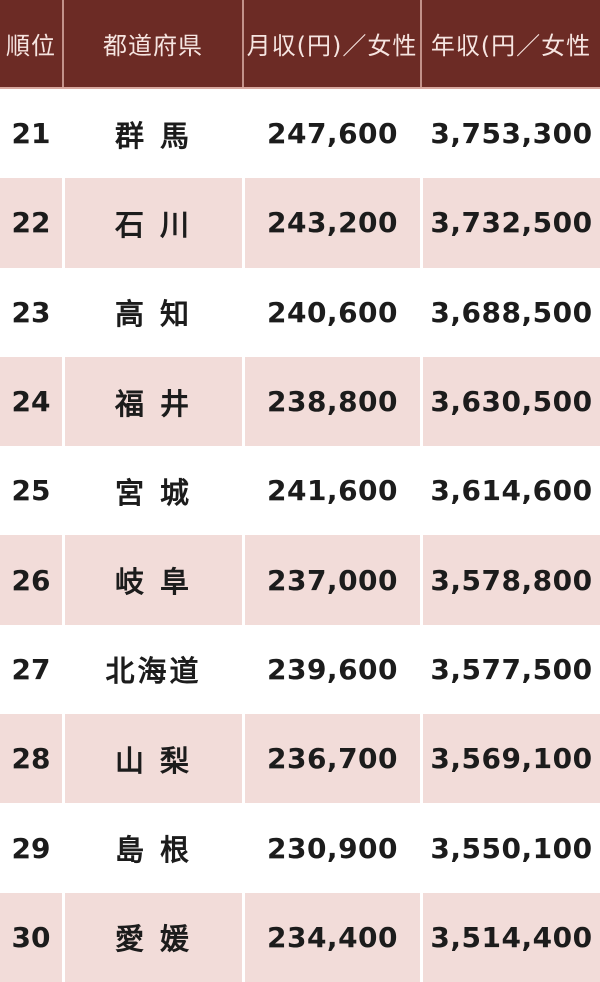 This screenshot has width=600, height=982. I want to click on rank-cell: 27, so click(31, 669).